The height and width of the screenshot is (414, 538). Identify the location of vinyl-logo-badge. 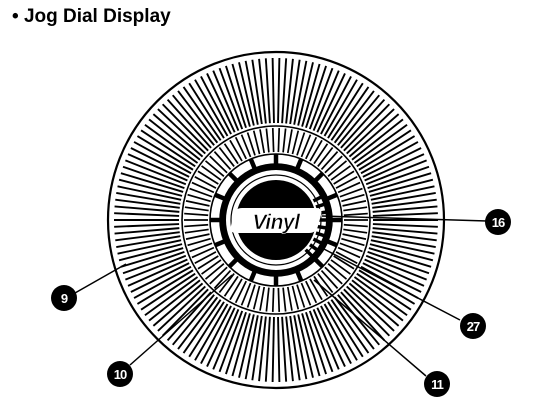
(276, 220).